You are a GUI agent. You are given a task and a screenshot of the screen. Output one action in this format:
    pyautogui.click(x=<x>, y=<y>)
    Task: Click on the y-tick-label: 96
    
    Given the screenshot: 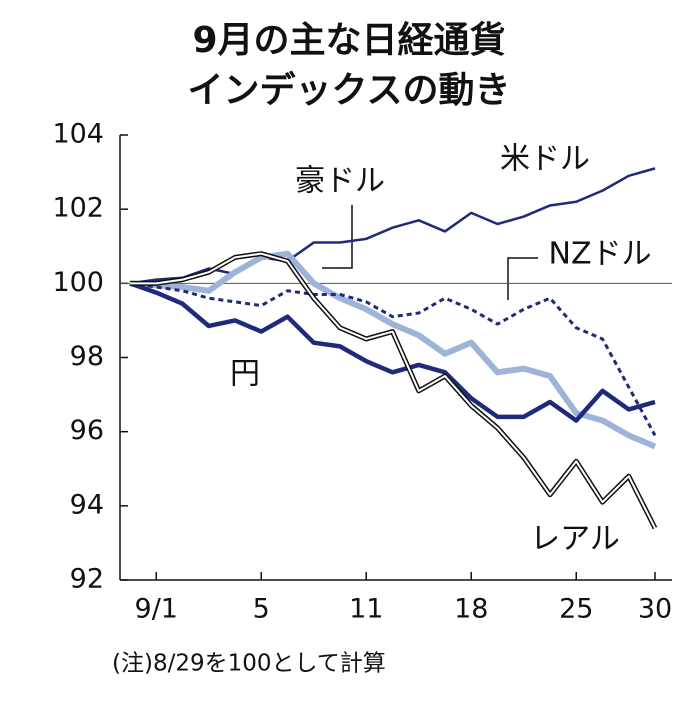 What is the action you would take?
    pyautogui.click(x=87, y=430)
    